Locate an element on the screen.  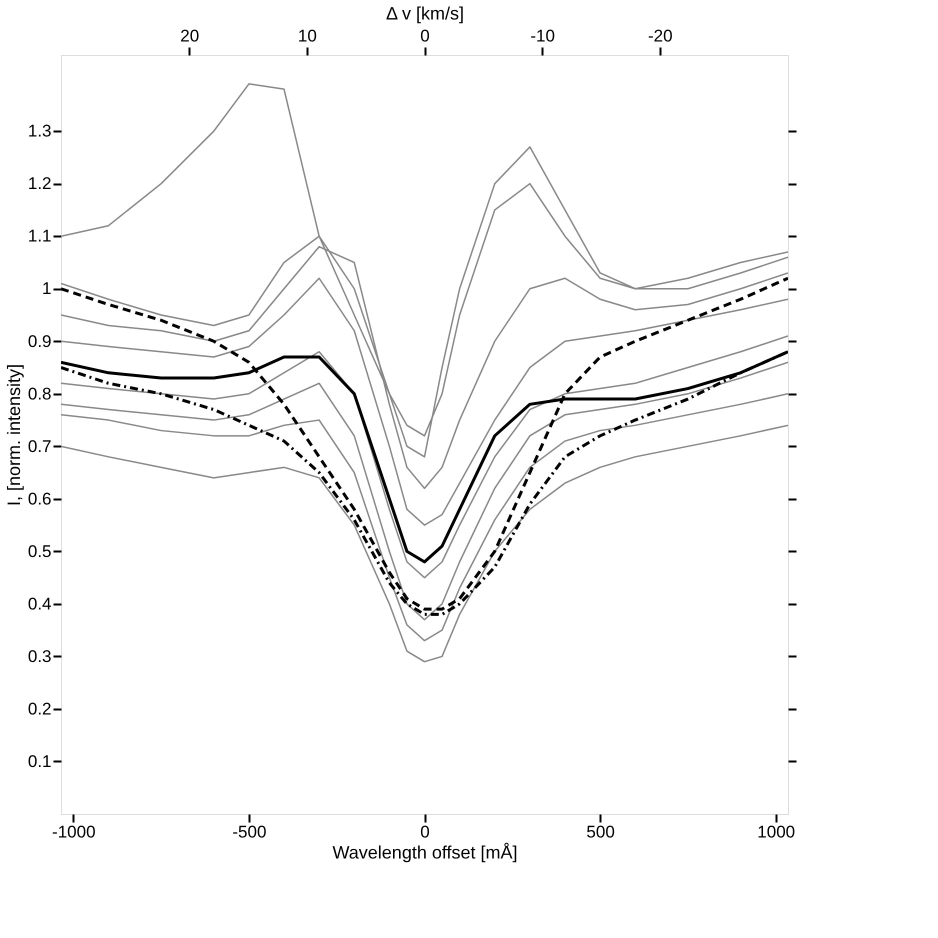
x-axis-title: Wavelength offset [mÅ] is located at coordinates (425, 852).